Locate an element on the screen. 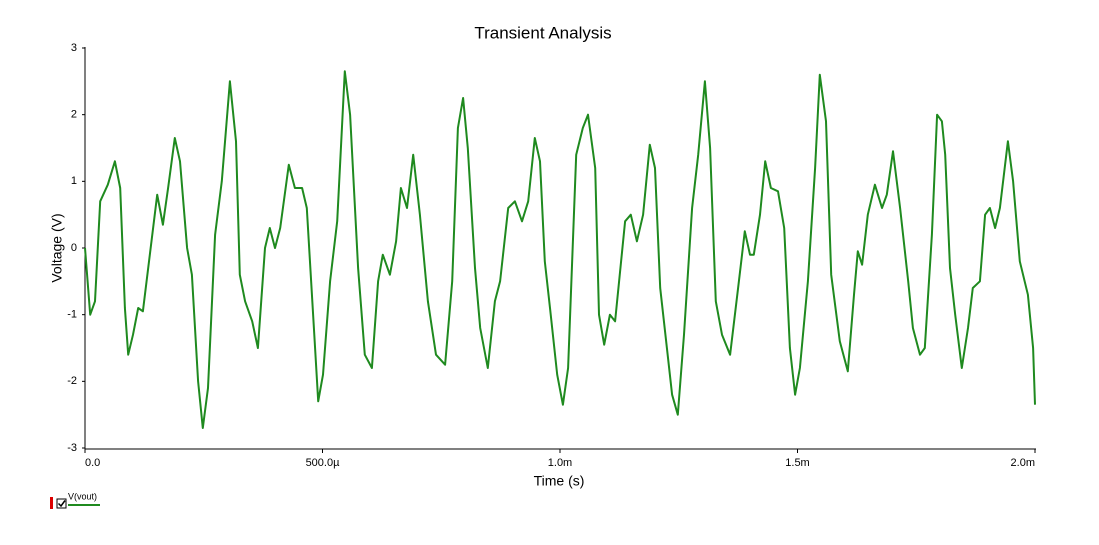 This screenshot has width=1099, height=545. legend-label: V(vout) is located at coordinates (82, 496).